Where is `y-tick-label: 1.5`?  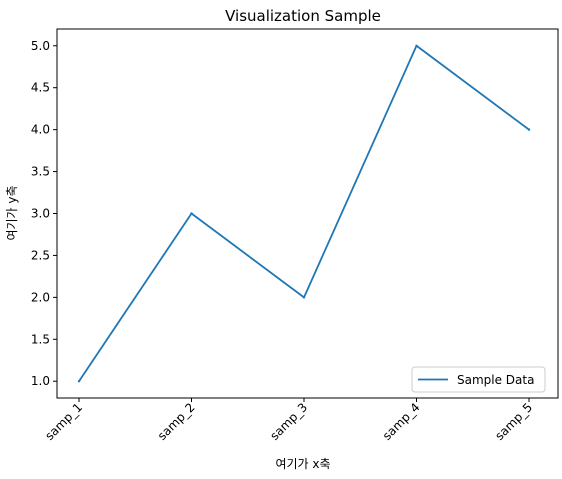
y-tick-label: 1.5 is located at coordinates (40, 339).